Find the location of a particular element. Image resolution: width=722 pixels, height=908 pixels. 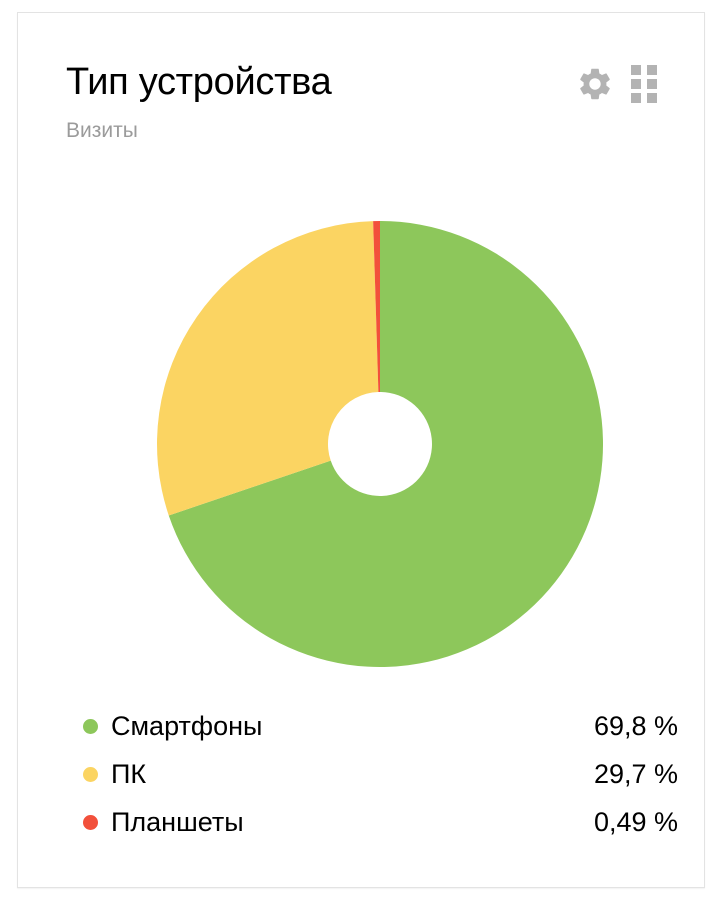

settings-button is located at coordinates (595, 84).